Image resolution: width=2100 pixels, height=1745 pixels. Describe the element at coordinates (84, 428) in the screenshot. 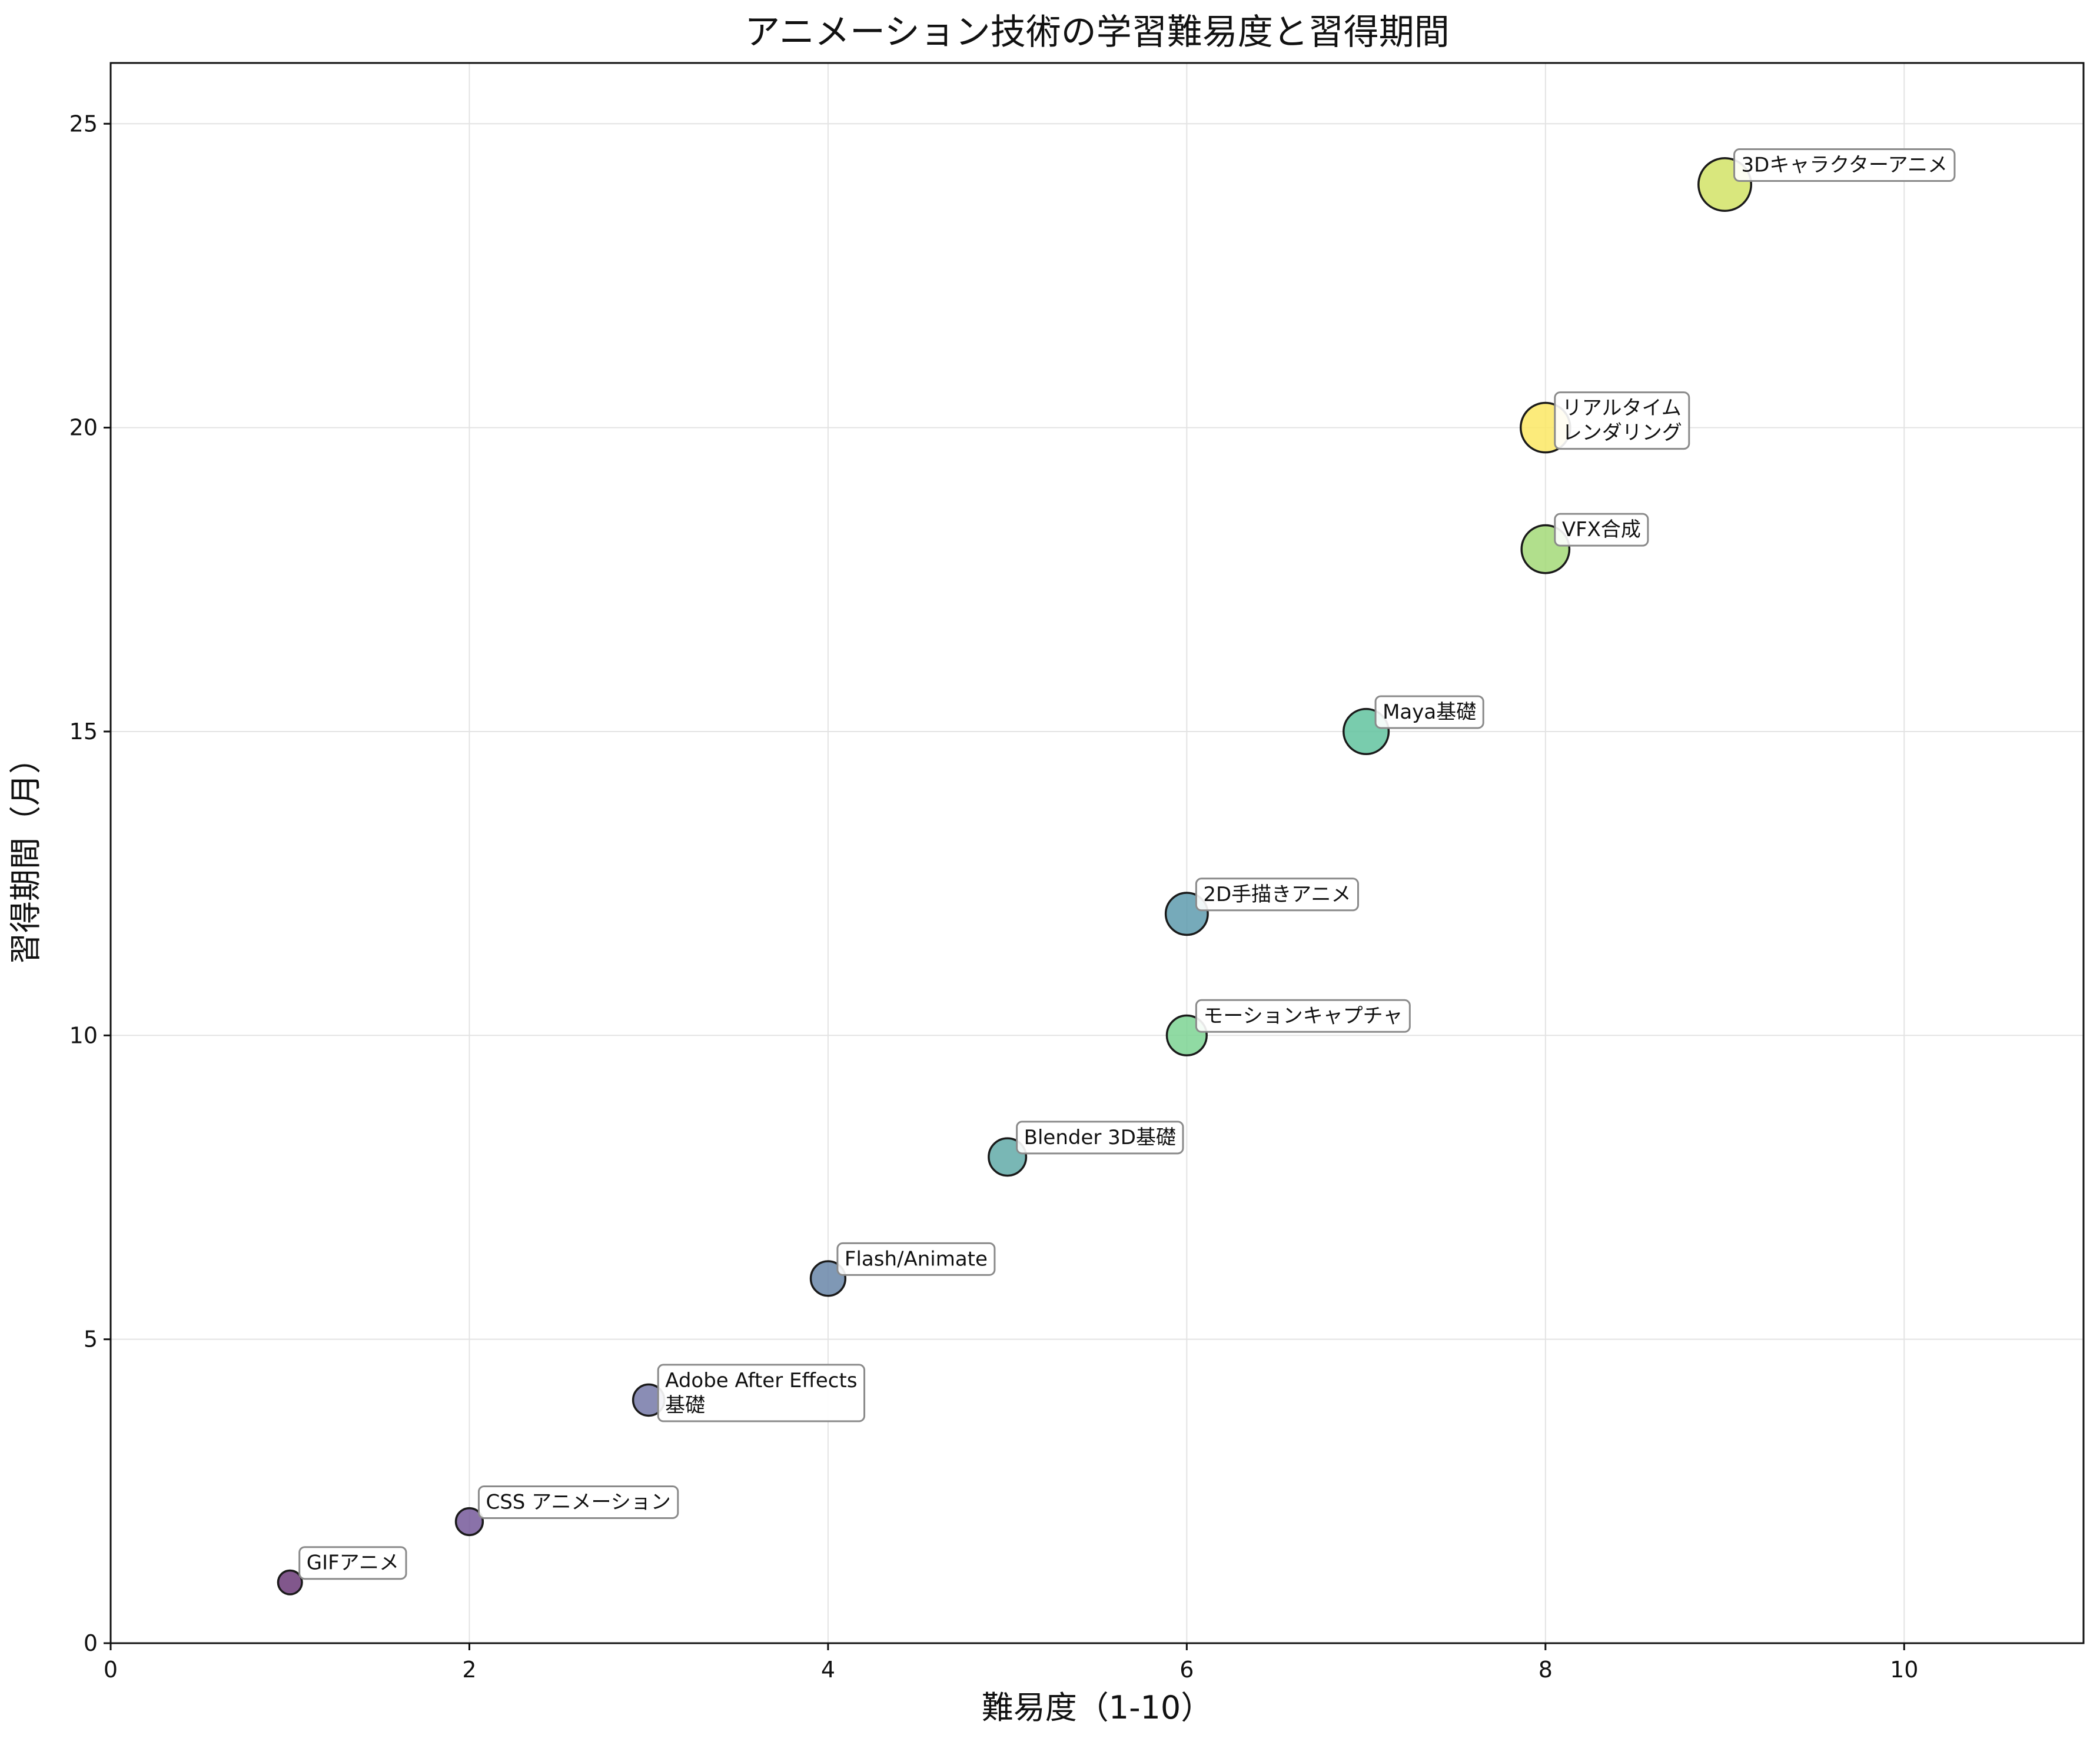

I see `y-tick-label: 20` at that location.